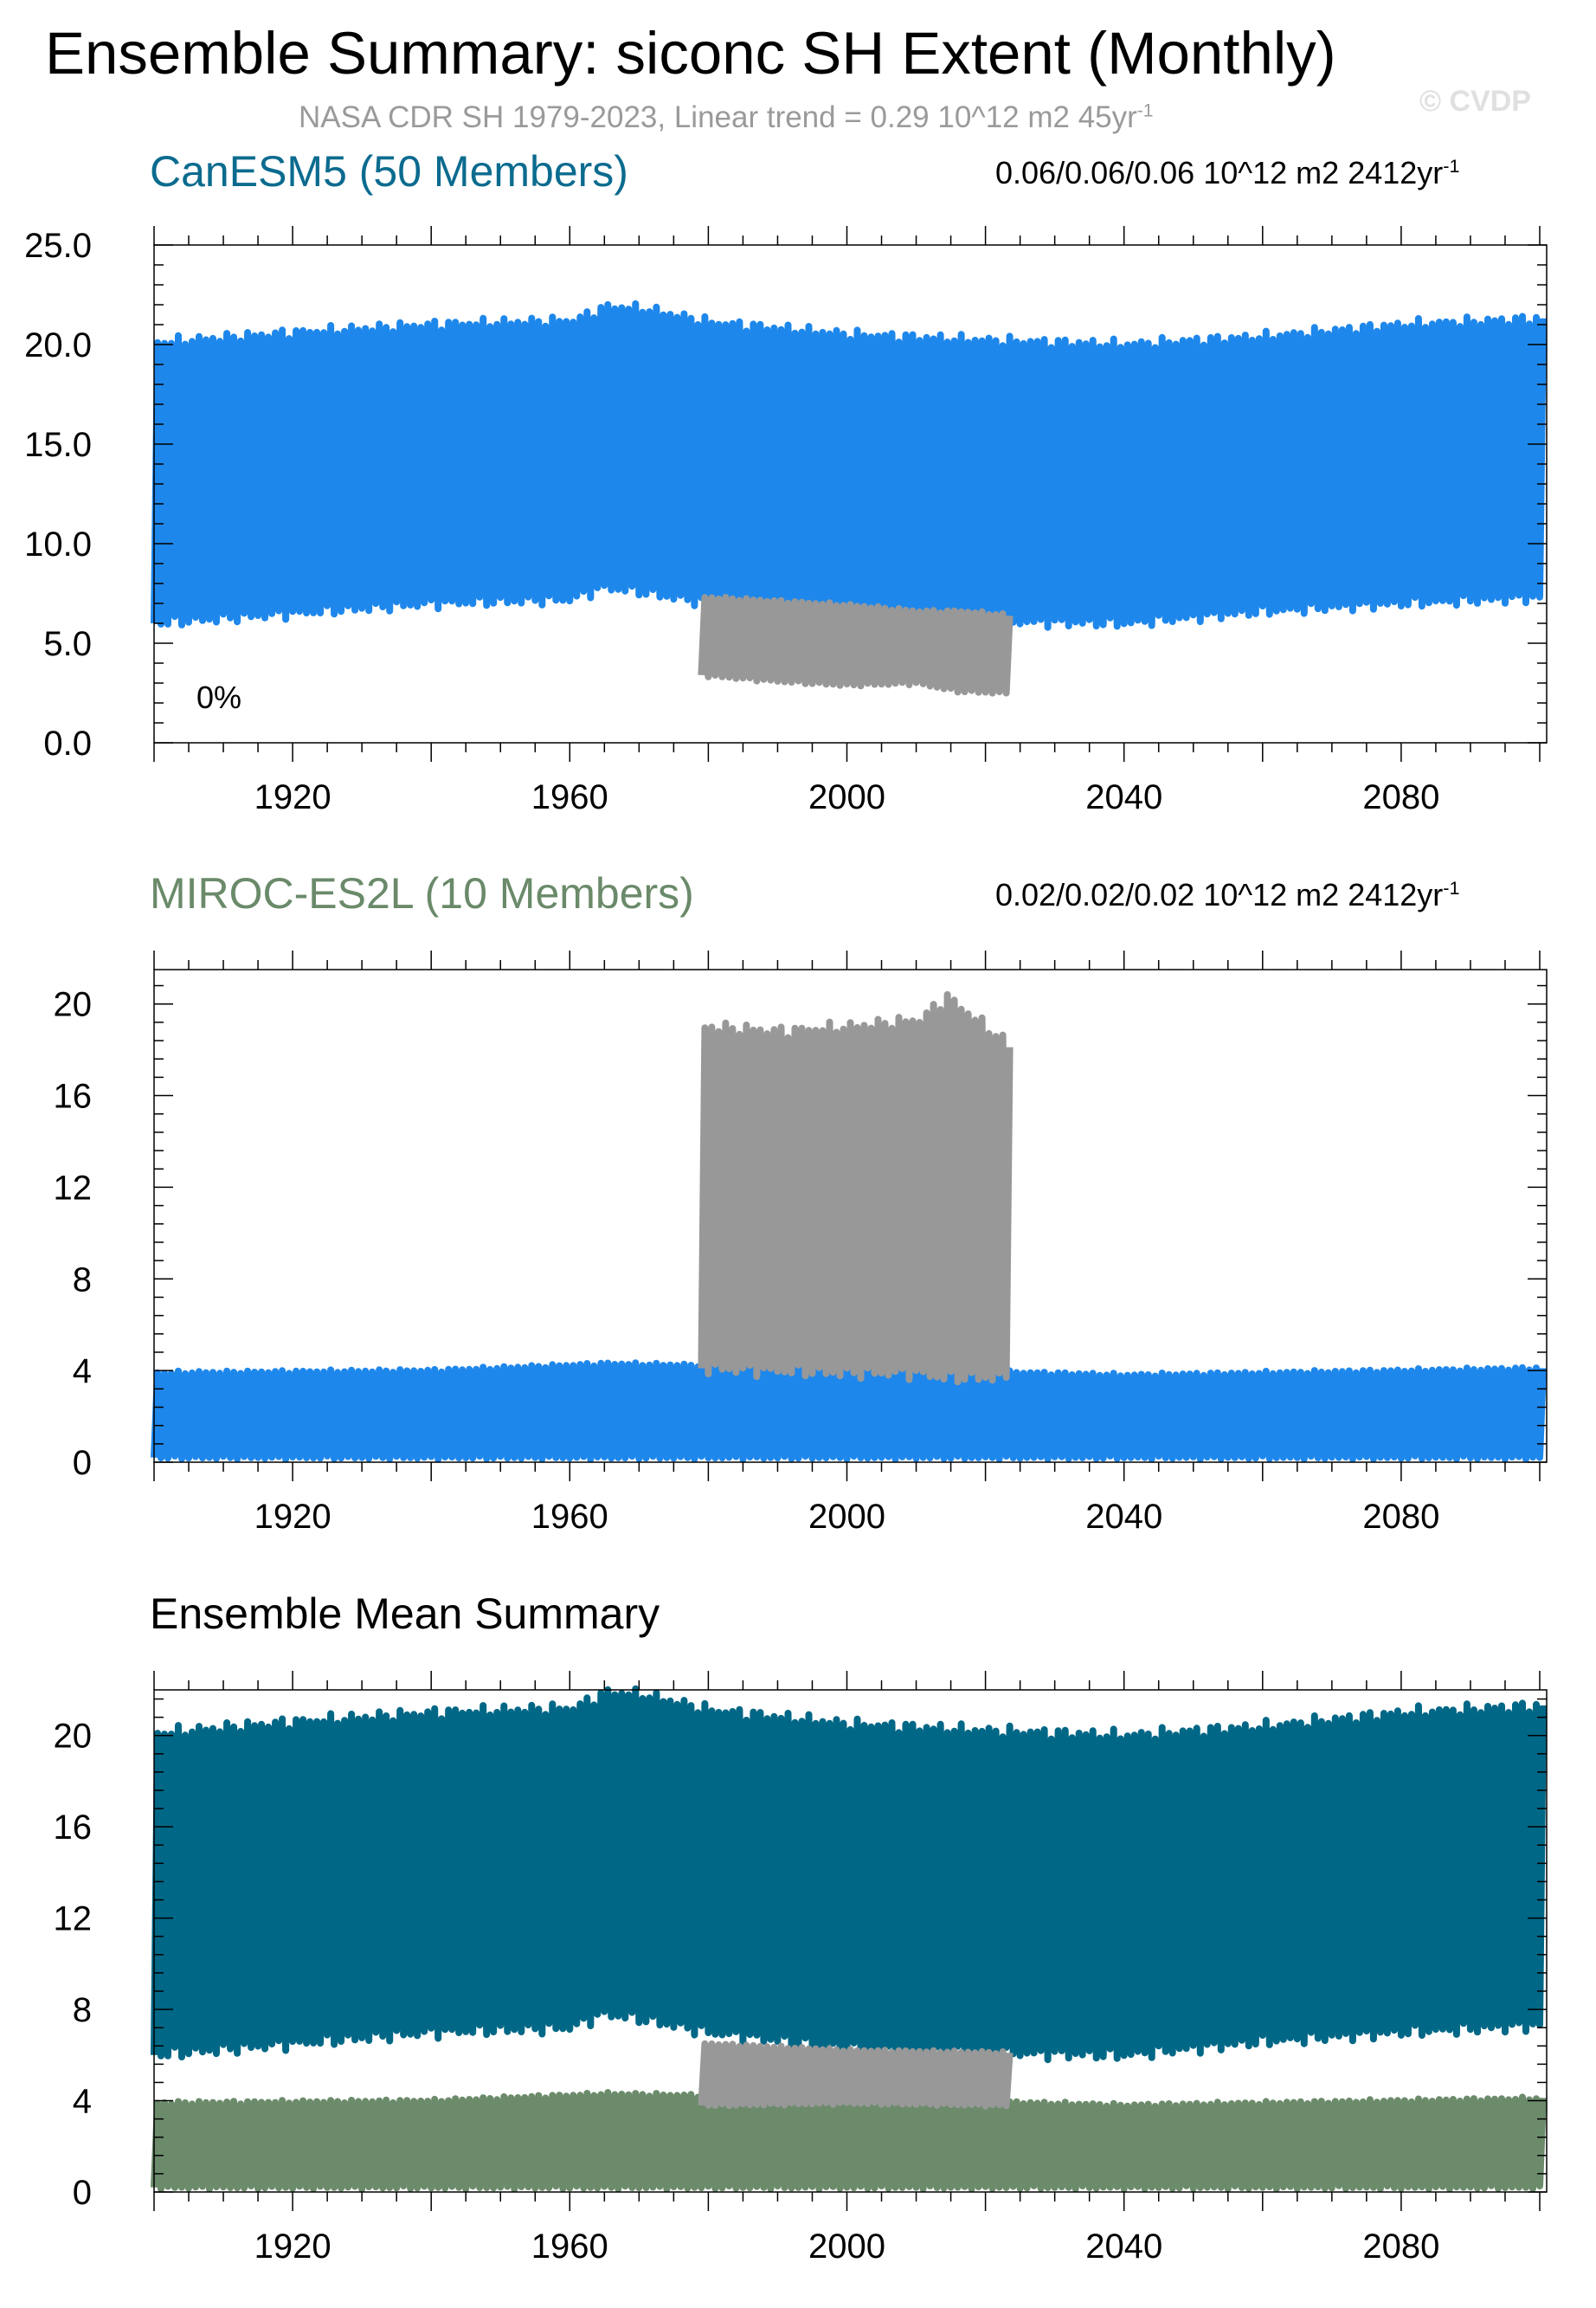  What do you see at coordinates (58, 345) in the screenshot?
I see `y-tick-label: 20.0` at bounding box center [58, 345].